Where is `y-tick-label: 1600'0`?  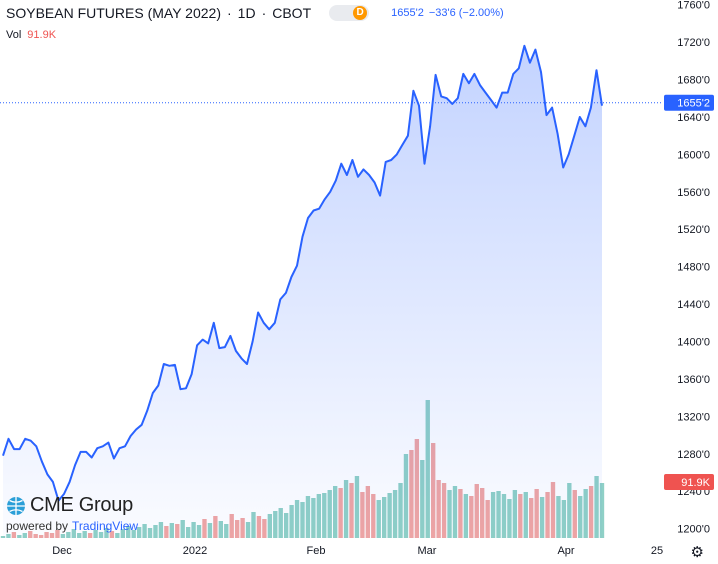
y-tick-label: 1600'0 is located at coordinates (693, 155).